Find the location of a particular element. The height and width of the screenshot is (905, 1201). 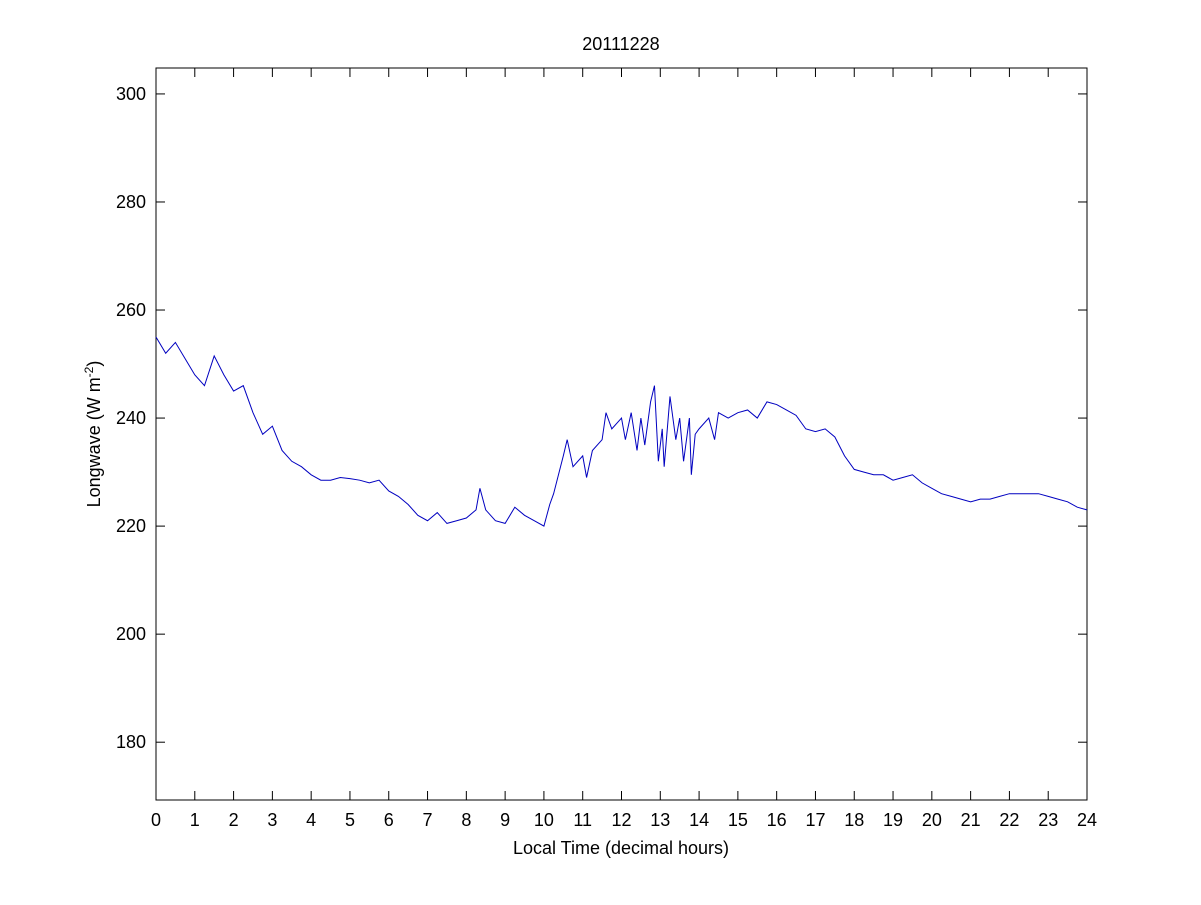

y-label-text: Longwave (W m is located at coordinates (94, 442).